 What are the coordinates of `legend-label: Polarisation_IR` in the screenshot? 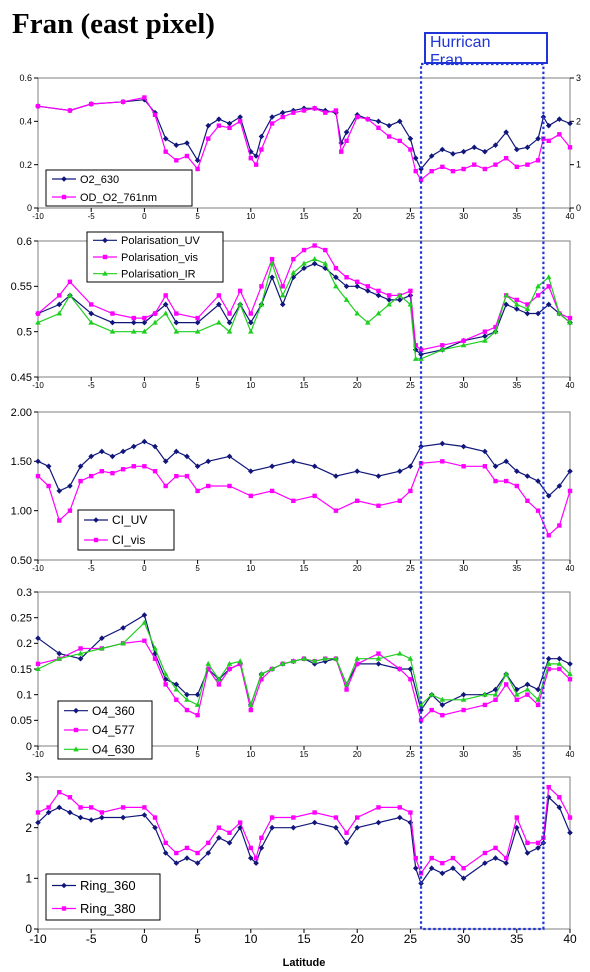 It's located at (158, 275).